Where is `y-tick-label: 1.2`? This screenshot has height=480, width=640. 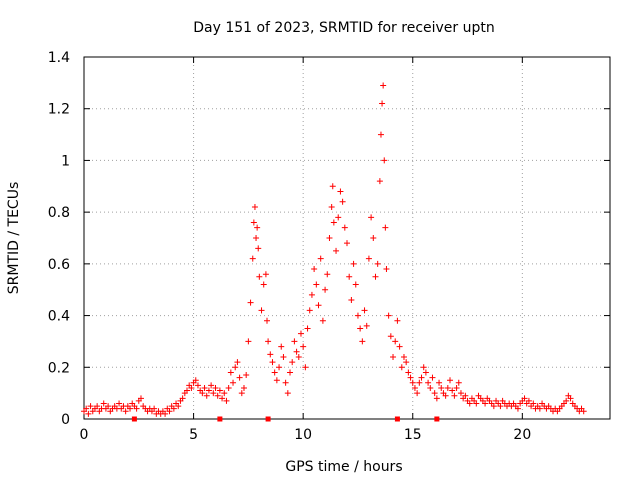
y-tick-label: 1.2 is located at coordinates (59, 110).